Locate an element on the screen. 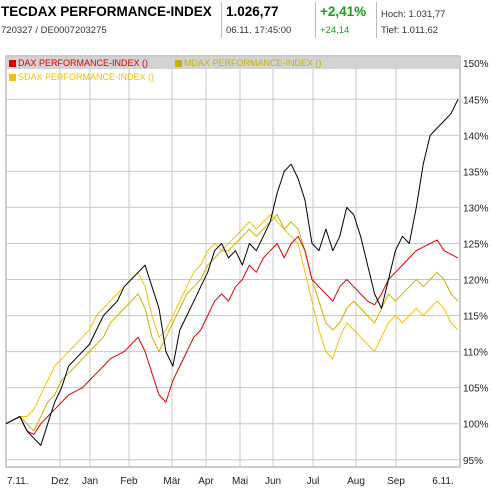 The width and height of the screenshot is (494, 493). legend-item-mdax: MDAX PERFORMANCE-INDEX () is located at coordinates (248, 63).